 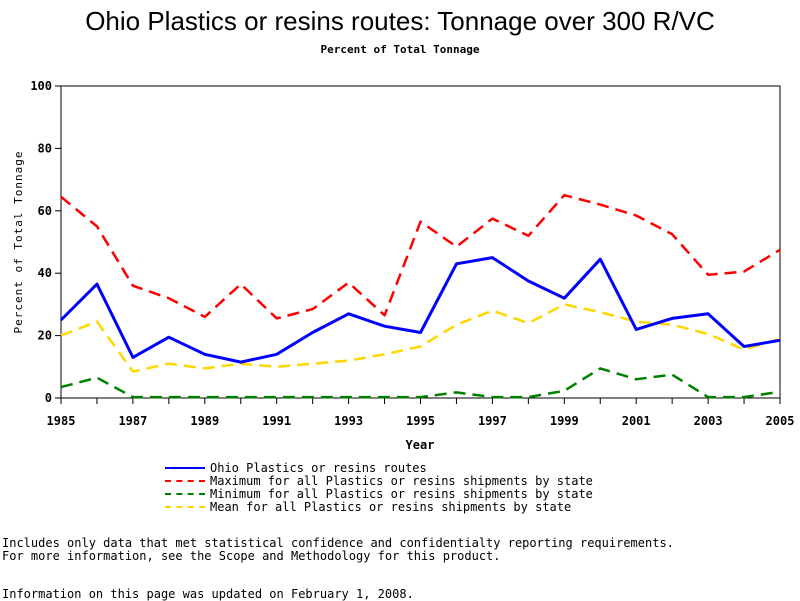 I want to click on legend-swatch-ohio, so click(x=185, y=467).